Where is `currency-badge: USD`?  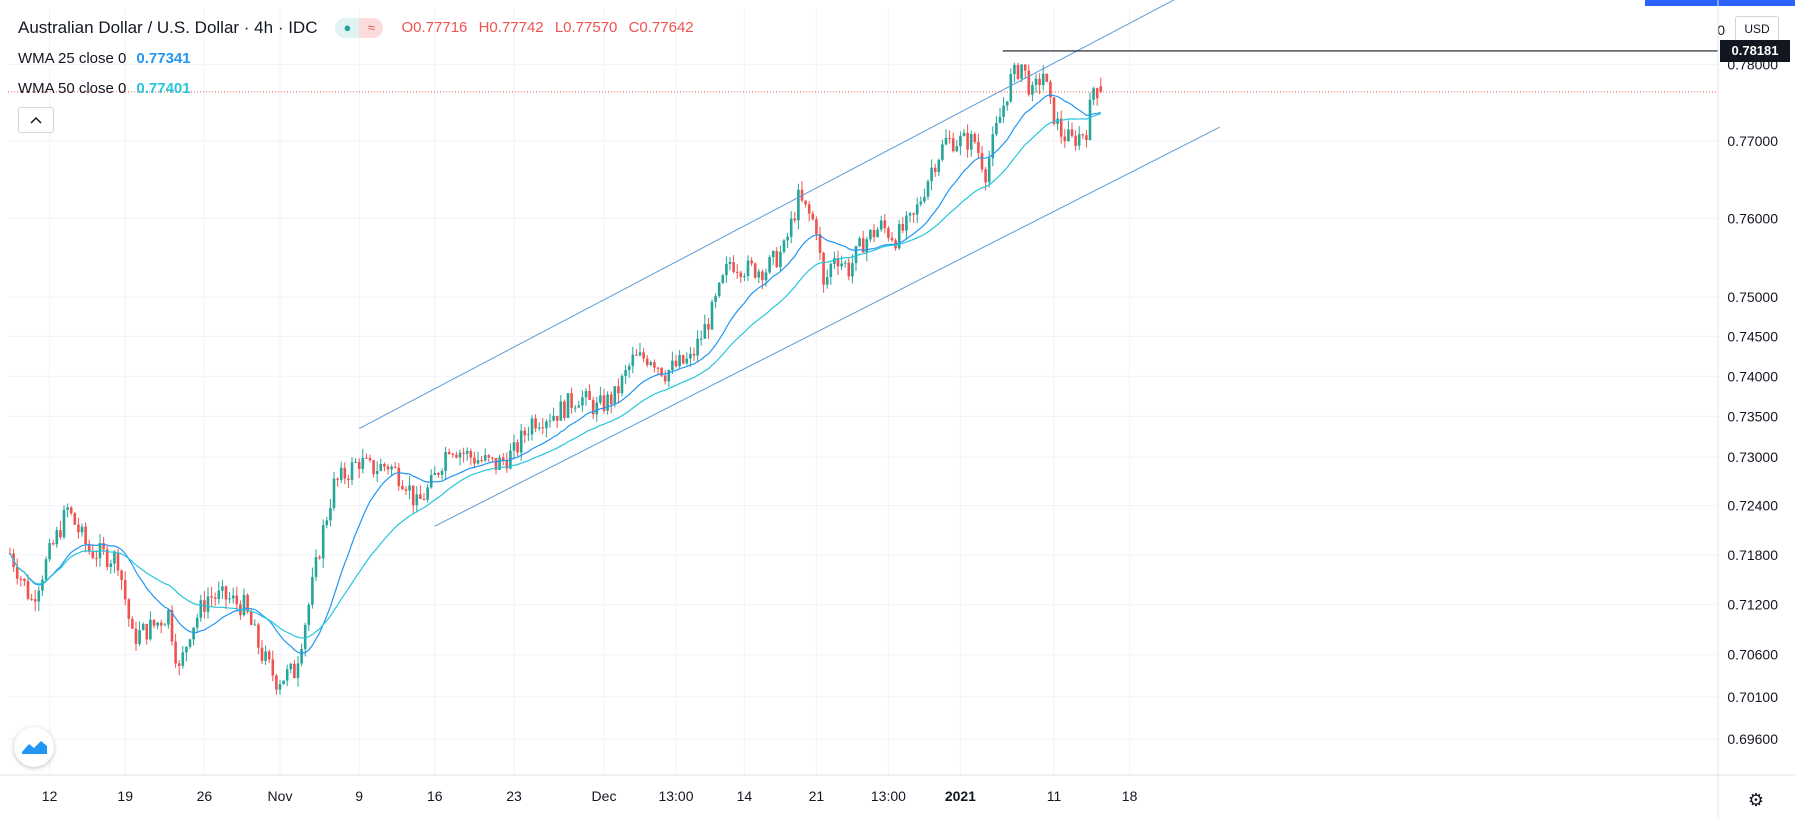
currency-badge: USD is located at coordinates (1757, 29).